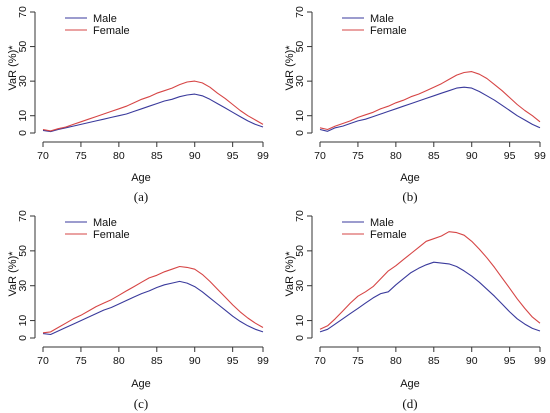 The image size is (550, 413). I want to click on panel-caption: (d), so click(409, 403).